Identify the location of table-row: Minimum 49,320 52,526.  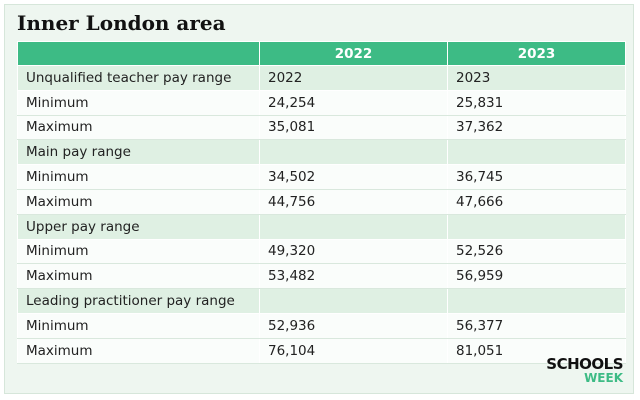
(321, 251).